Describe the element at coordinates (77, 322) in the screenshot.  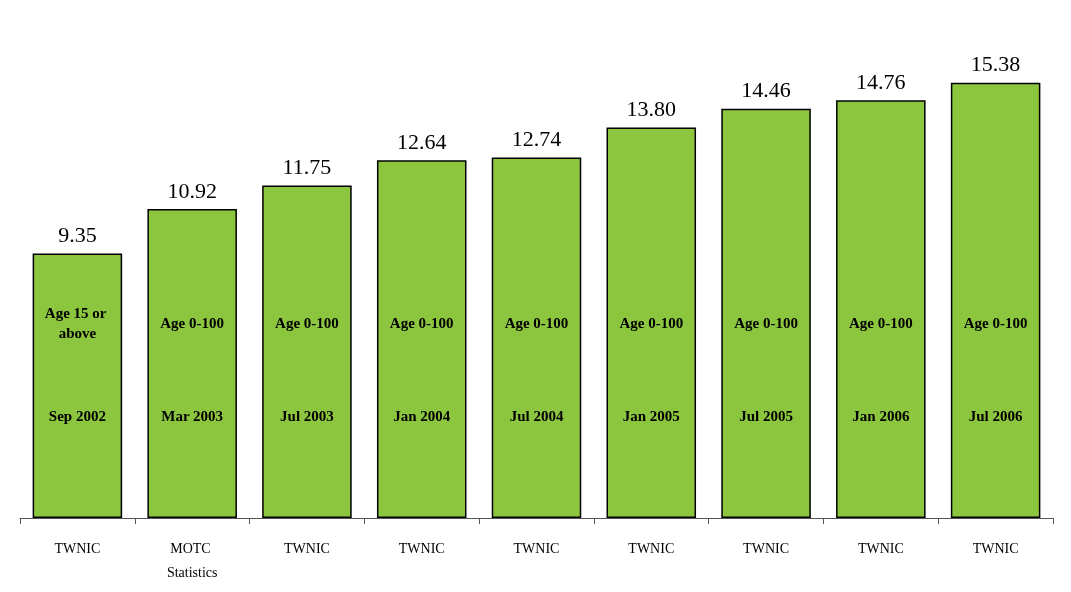
I see `annotation: Age 15 or above` at that location.